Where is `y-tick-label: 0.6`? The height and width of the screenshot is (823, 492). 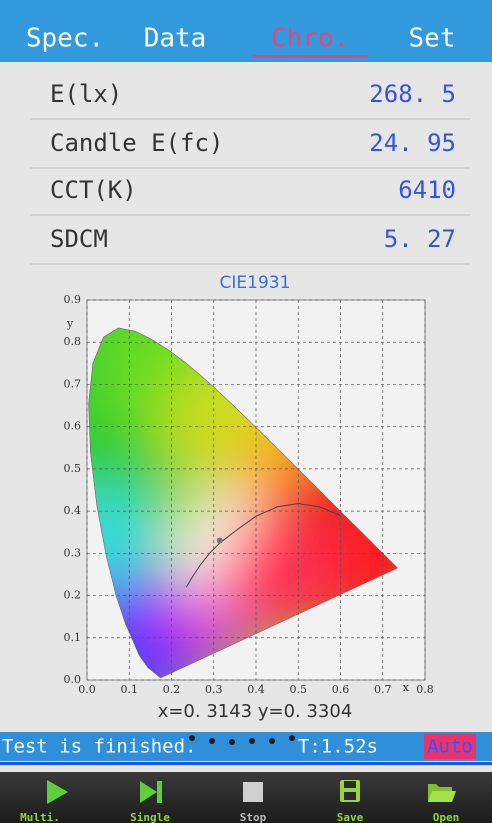 y-tick-label: 0.6 is located at coordinates (73, 426).